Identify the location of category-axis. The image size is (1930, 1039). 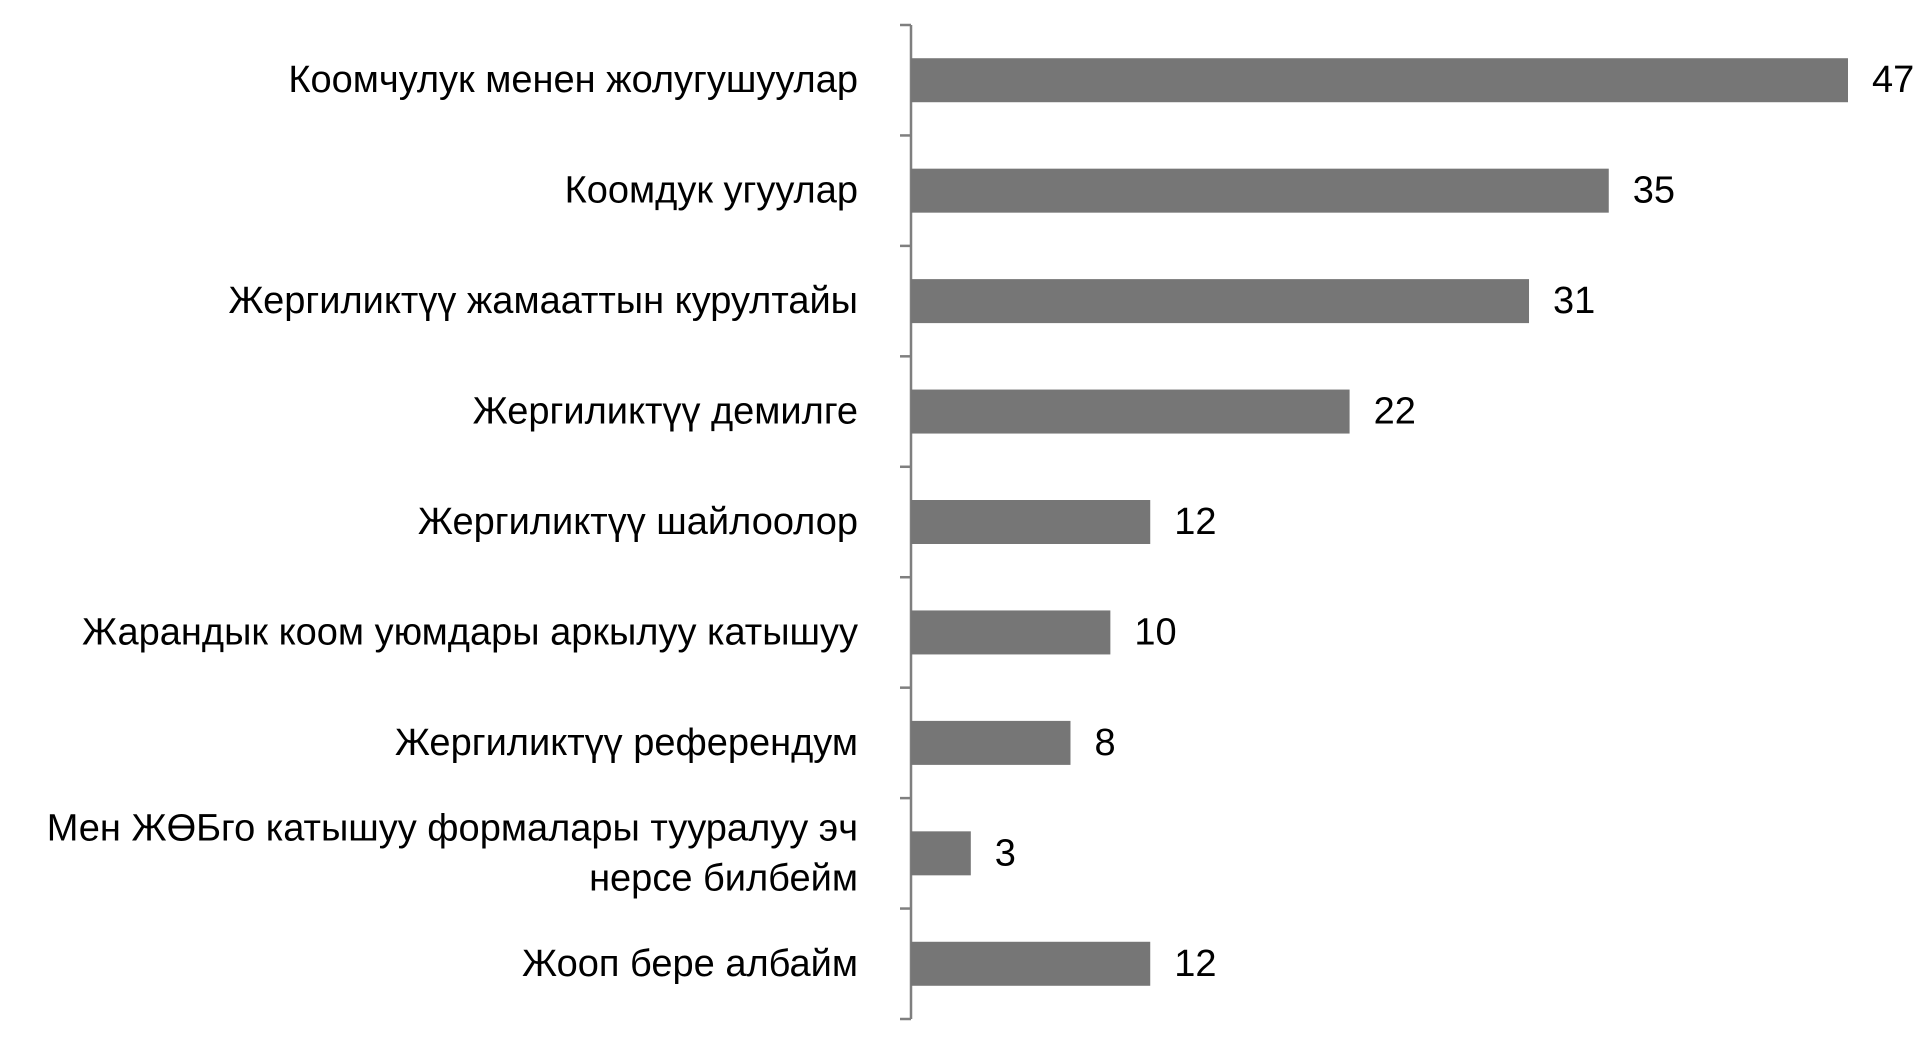
(906, 522).